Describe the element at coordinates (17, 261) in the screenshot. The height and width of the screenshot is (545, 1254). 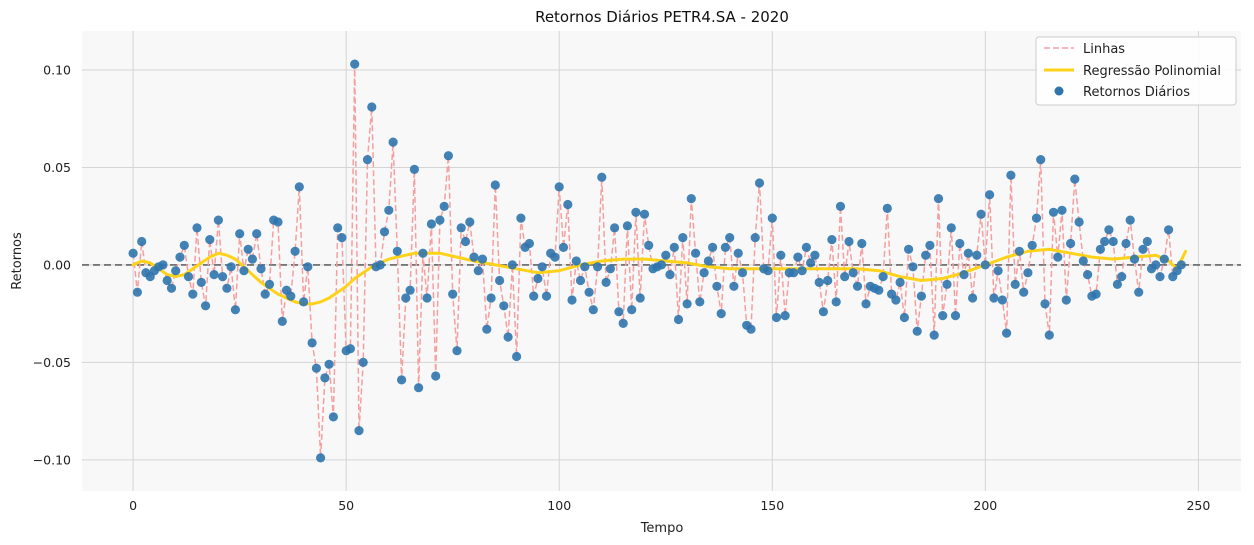
I see `y-axis-label: Retornos` at that location.